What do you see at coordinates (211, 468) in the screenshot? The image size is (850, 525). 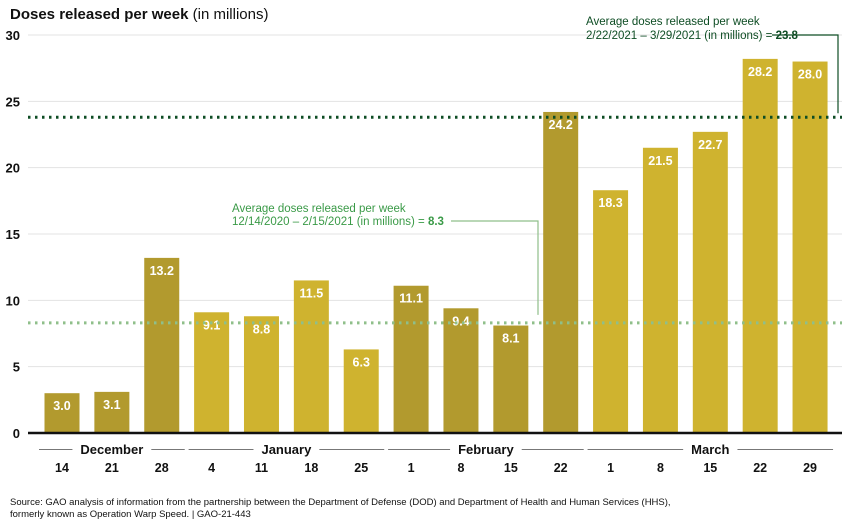 I see `x-tick-label: 4` at bounding box center [211, 468].